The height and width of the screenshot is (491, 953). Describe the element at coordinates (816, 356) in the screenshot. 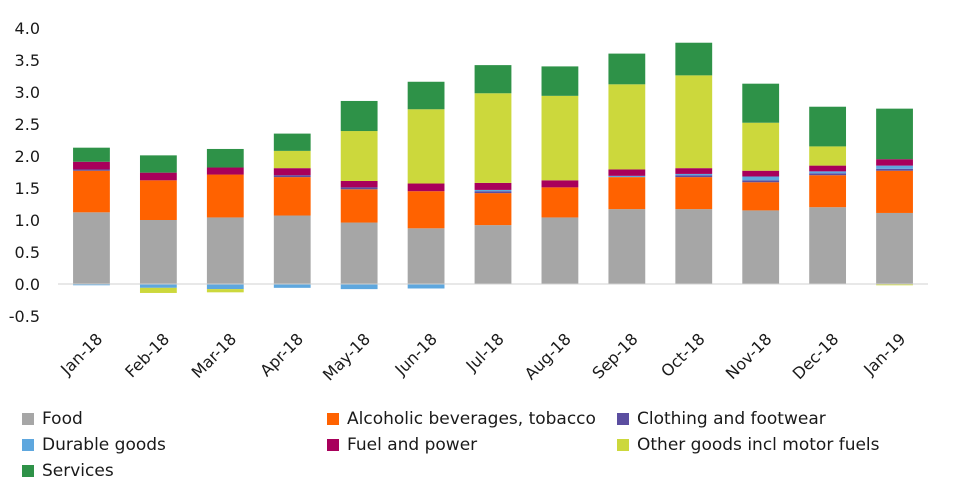

I see `x-tick-label: Dec-18` at that location.